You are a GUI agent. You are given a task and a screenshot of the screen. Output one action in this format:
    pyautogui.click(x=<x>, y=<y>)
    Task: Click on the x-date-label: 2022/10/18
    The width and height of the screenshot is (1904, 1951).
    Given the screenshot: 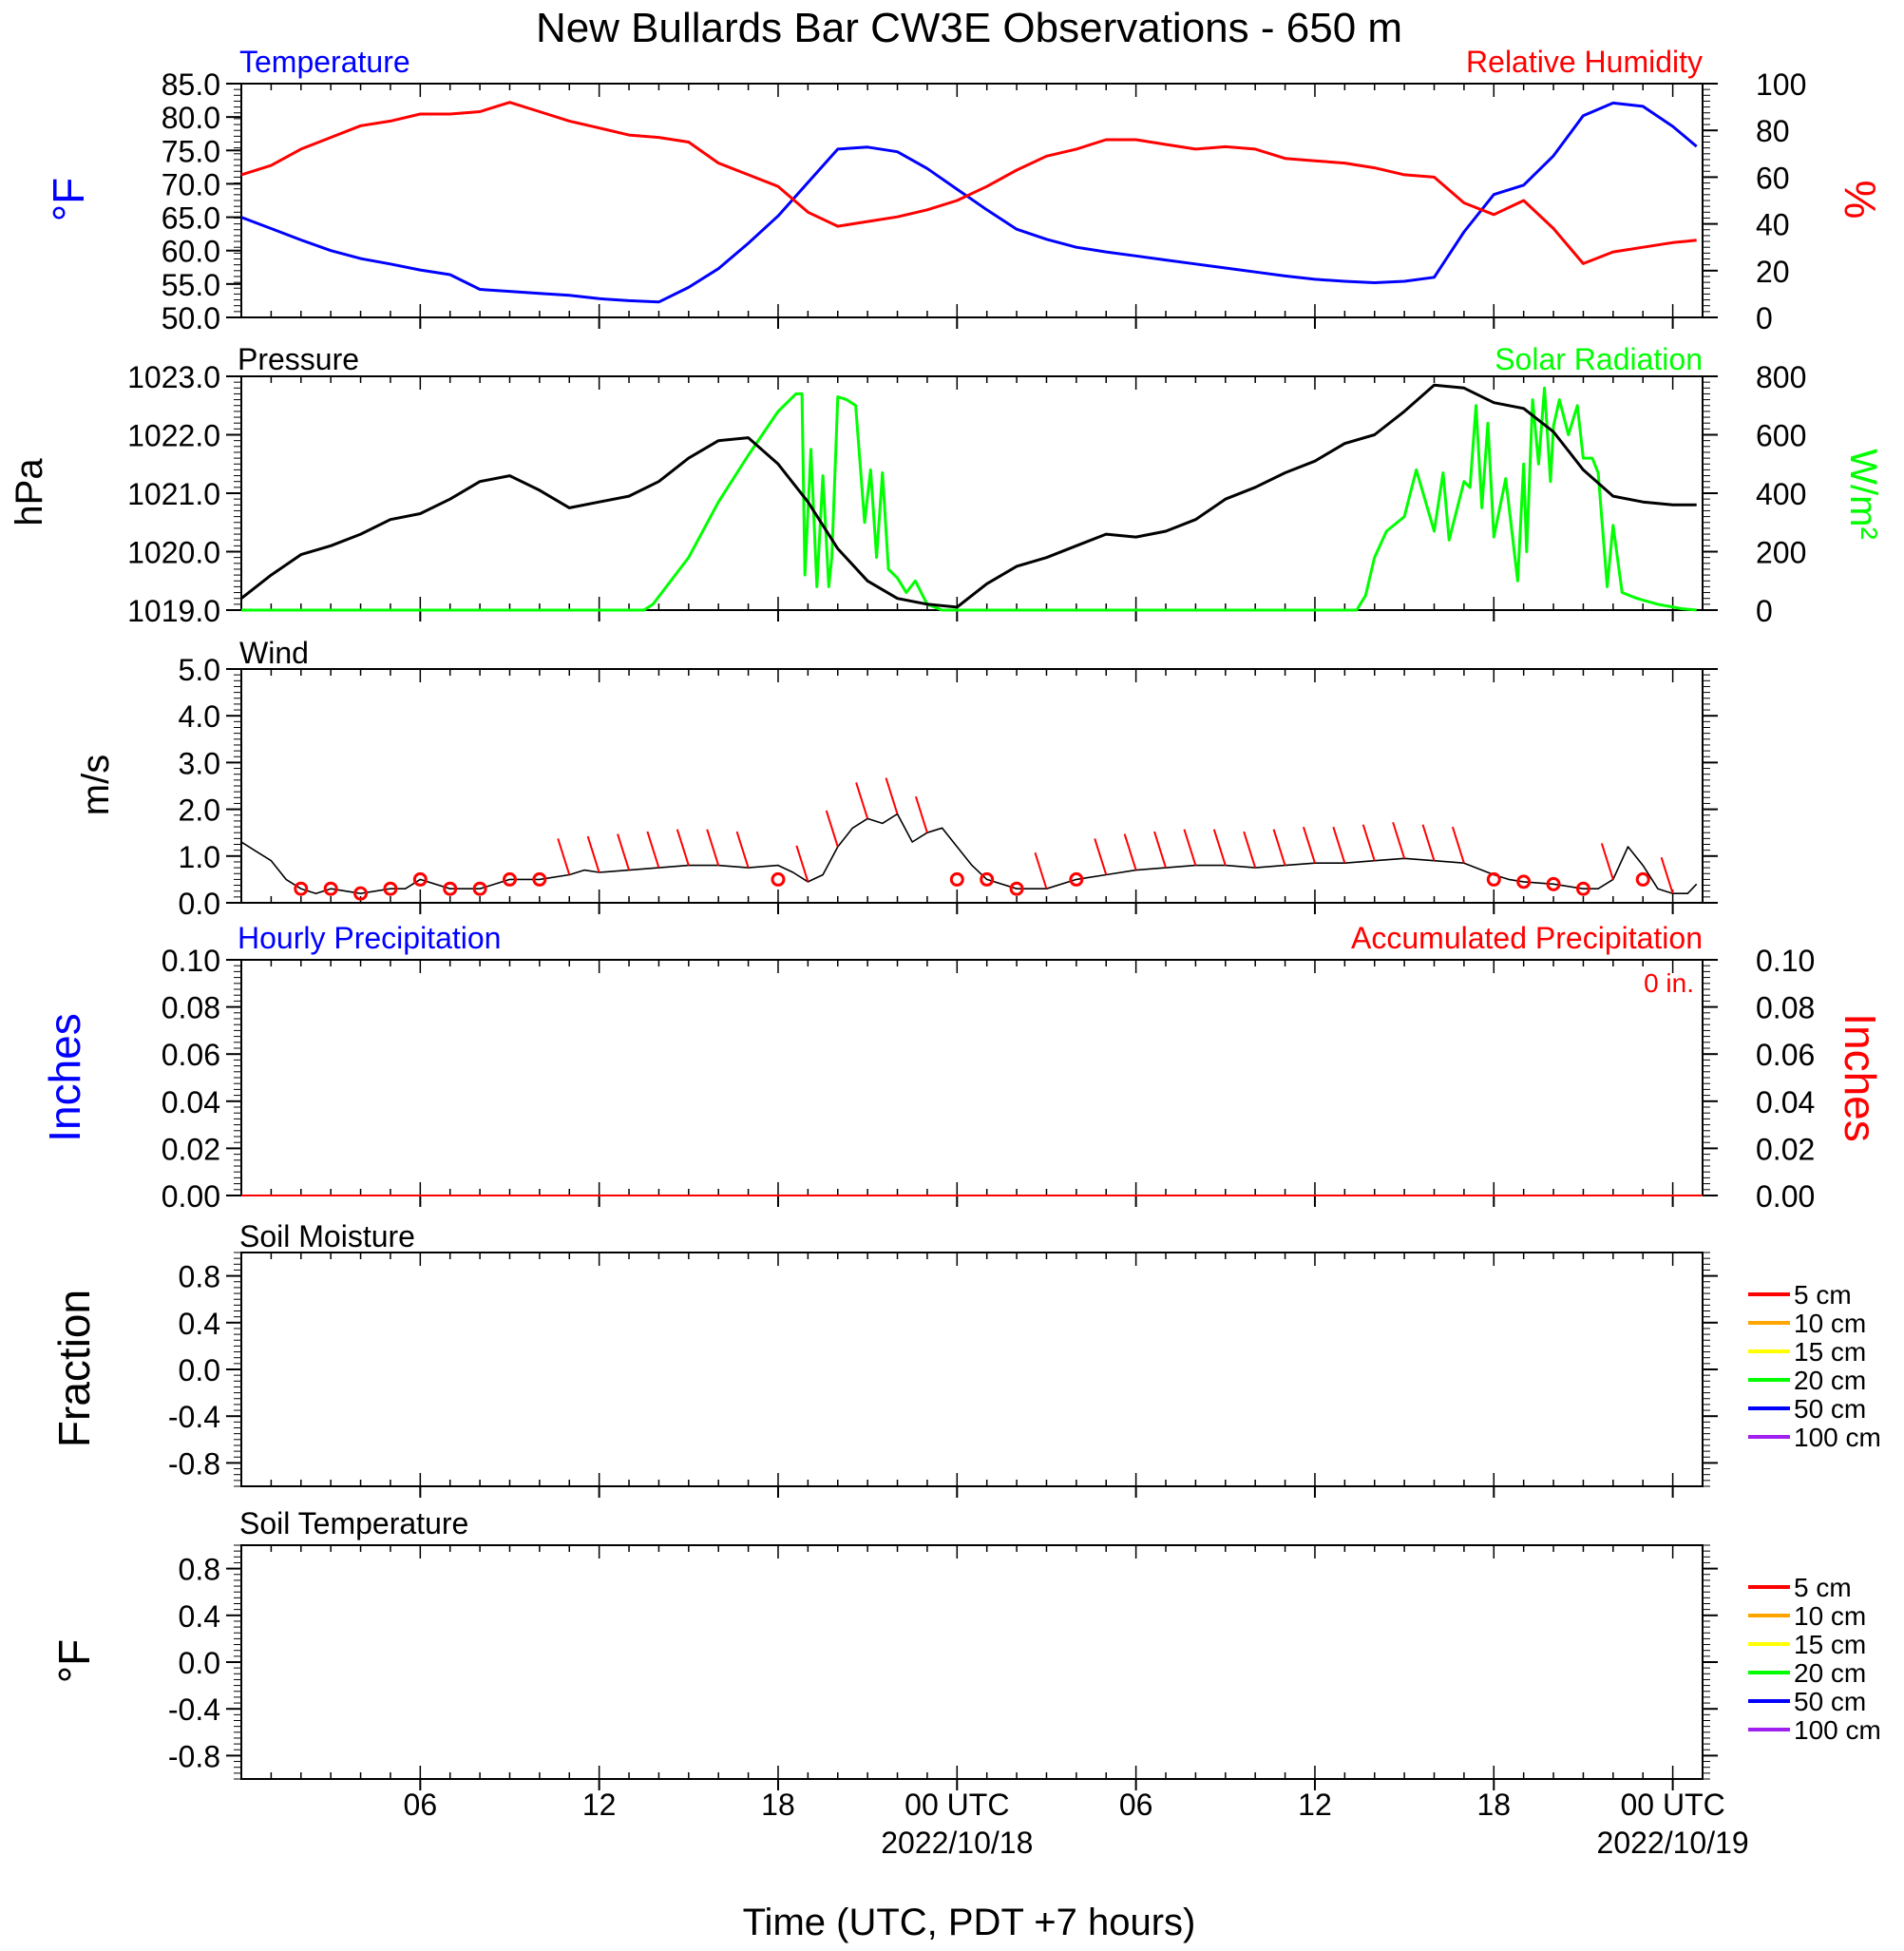 What is the action you would take?
    pyautogui.click(x=957, y=1843)
    